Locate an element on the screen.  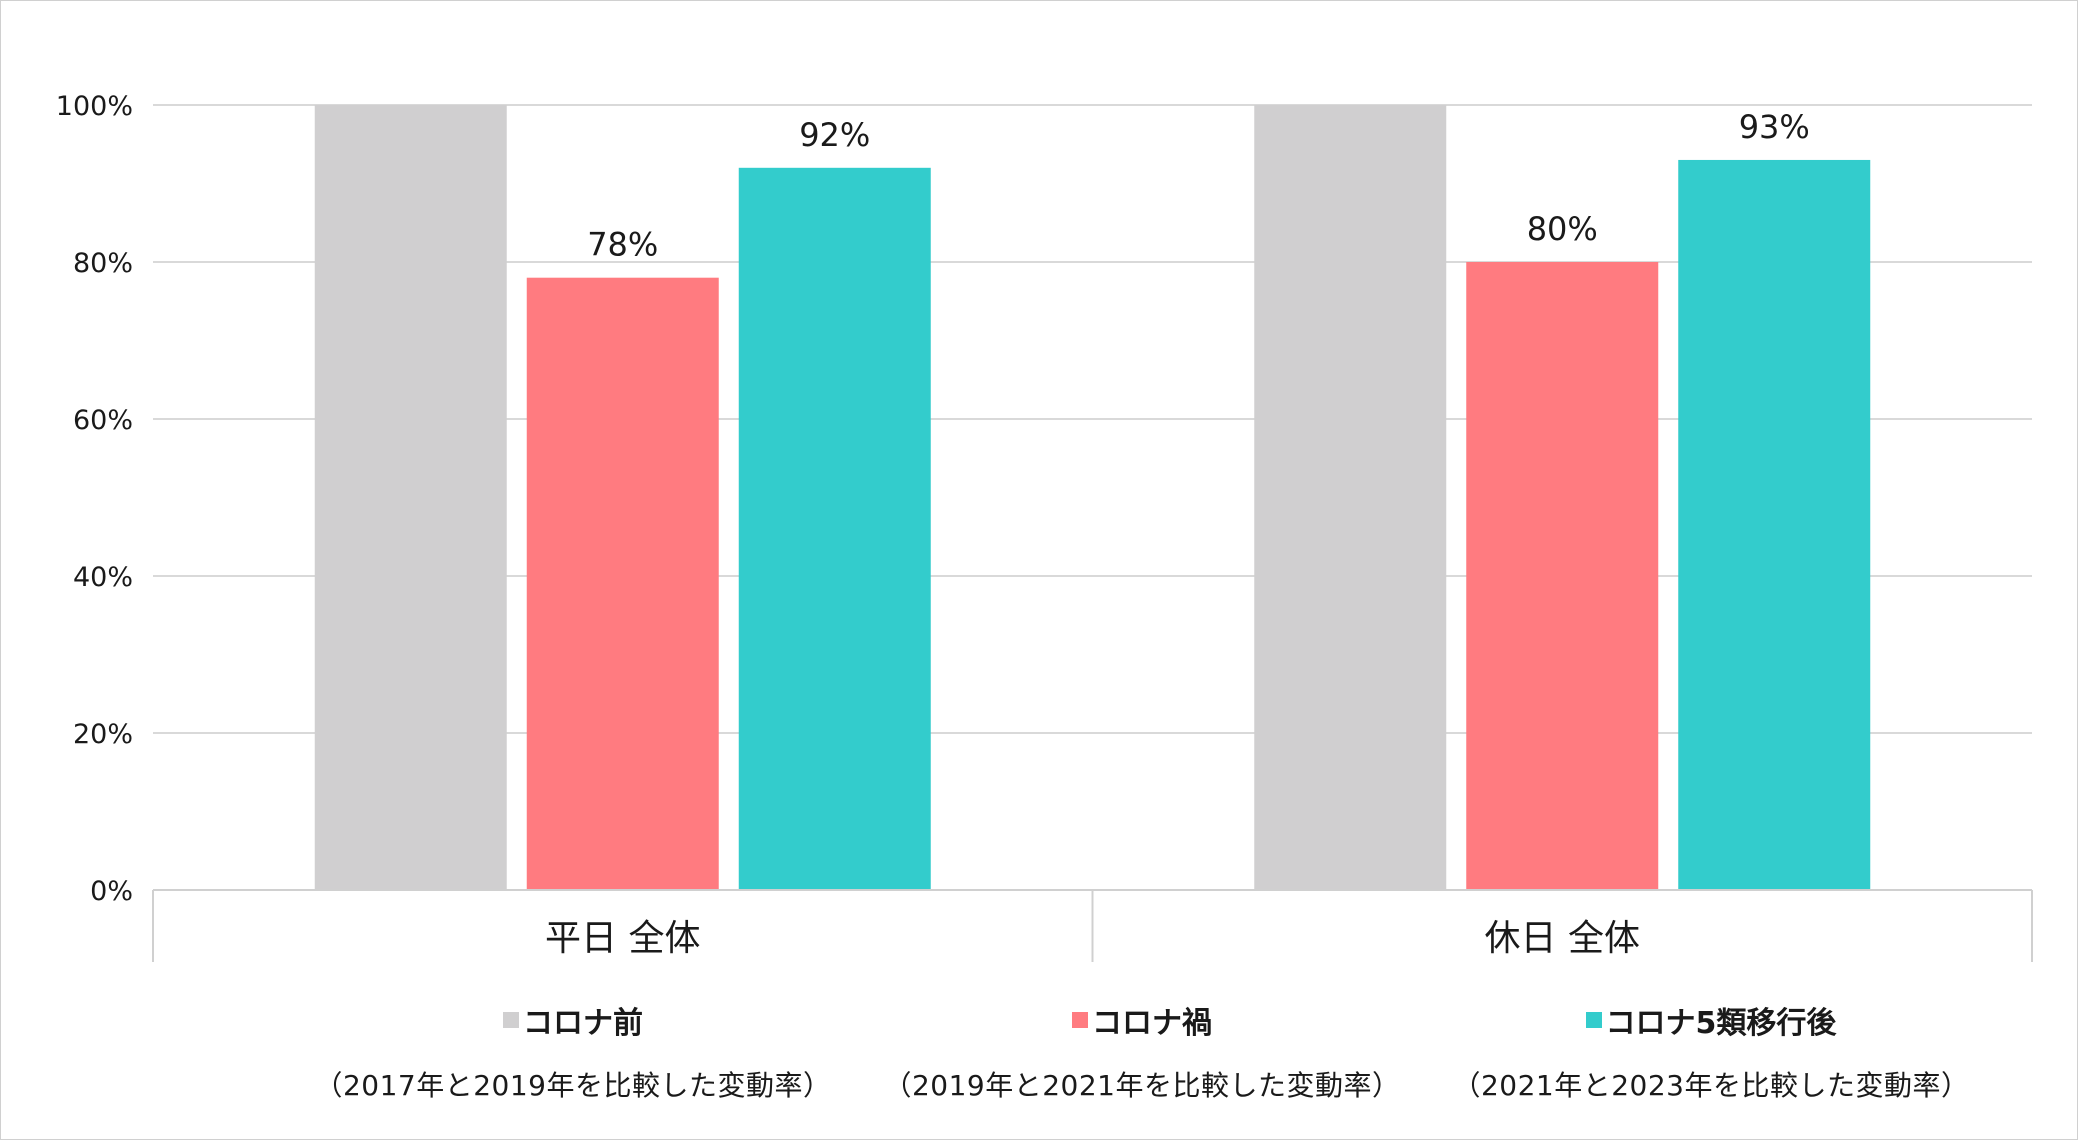
category-label: 休日 全体 is located at coordinates (1562, 938).